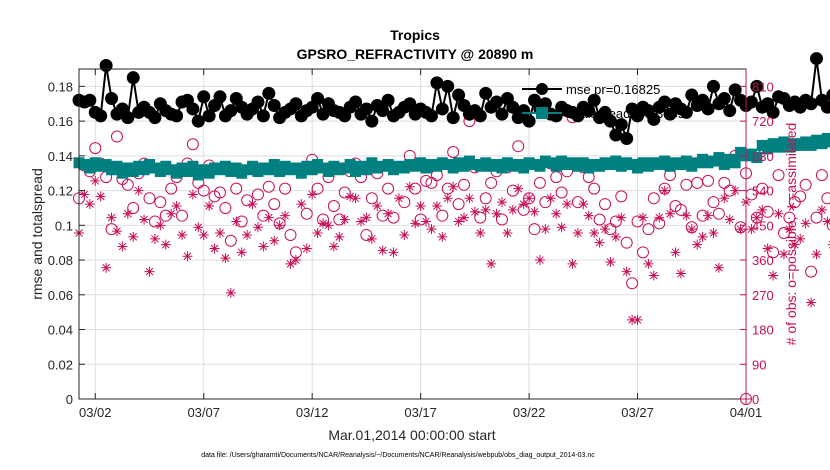  What do you see at coordinates (64, 225) in the screenshot?
I see `y-tick-label: 0.1` at bounding box center [64, 225].